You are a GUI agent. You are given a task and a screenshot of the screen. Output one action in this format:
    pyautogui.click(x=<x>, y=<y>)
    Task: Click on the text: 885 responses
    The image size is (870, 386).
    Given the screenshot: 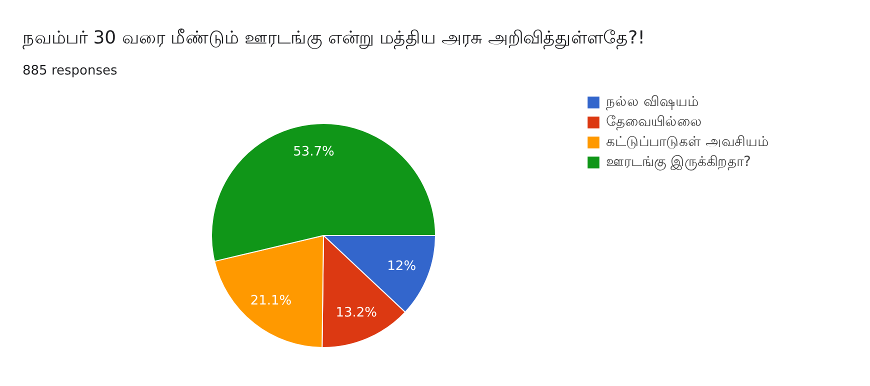 What is the action you would take?
    pyautogui.click(x=70, y=71)
    